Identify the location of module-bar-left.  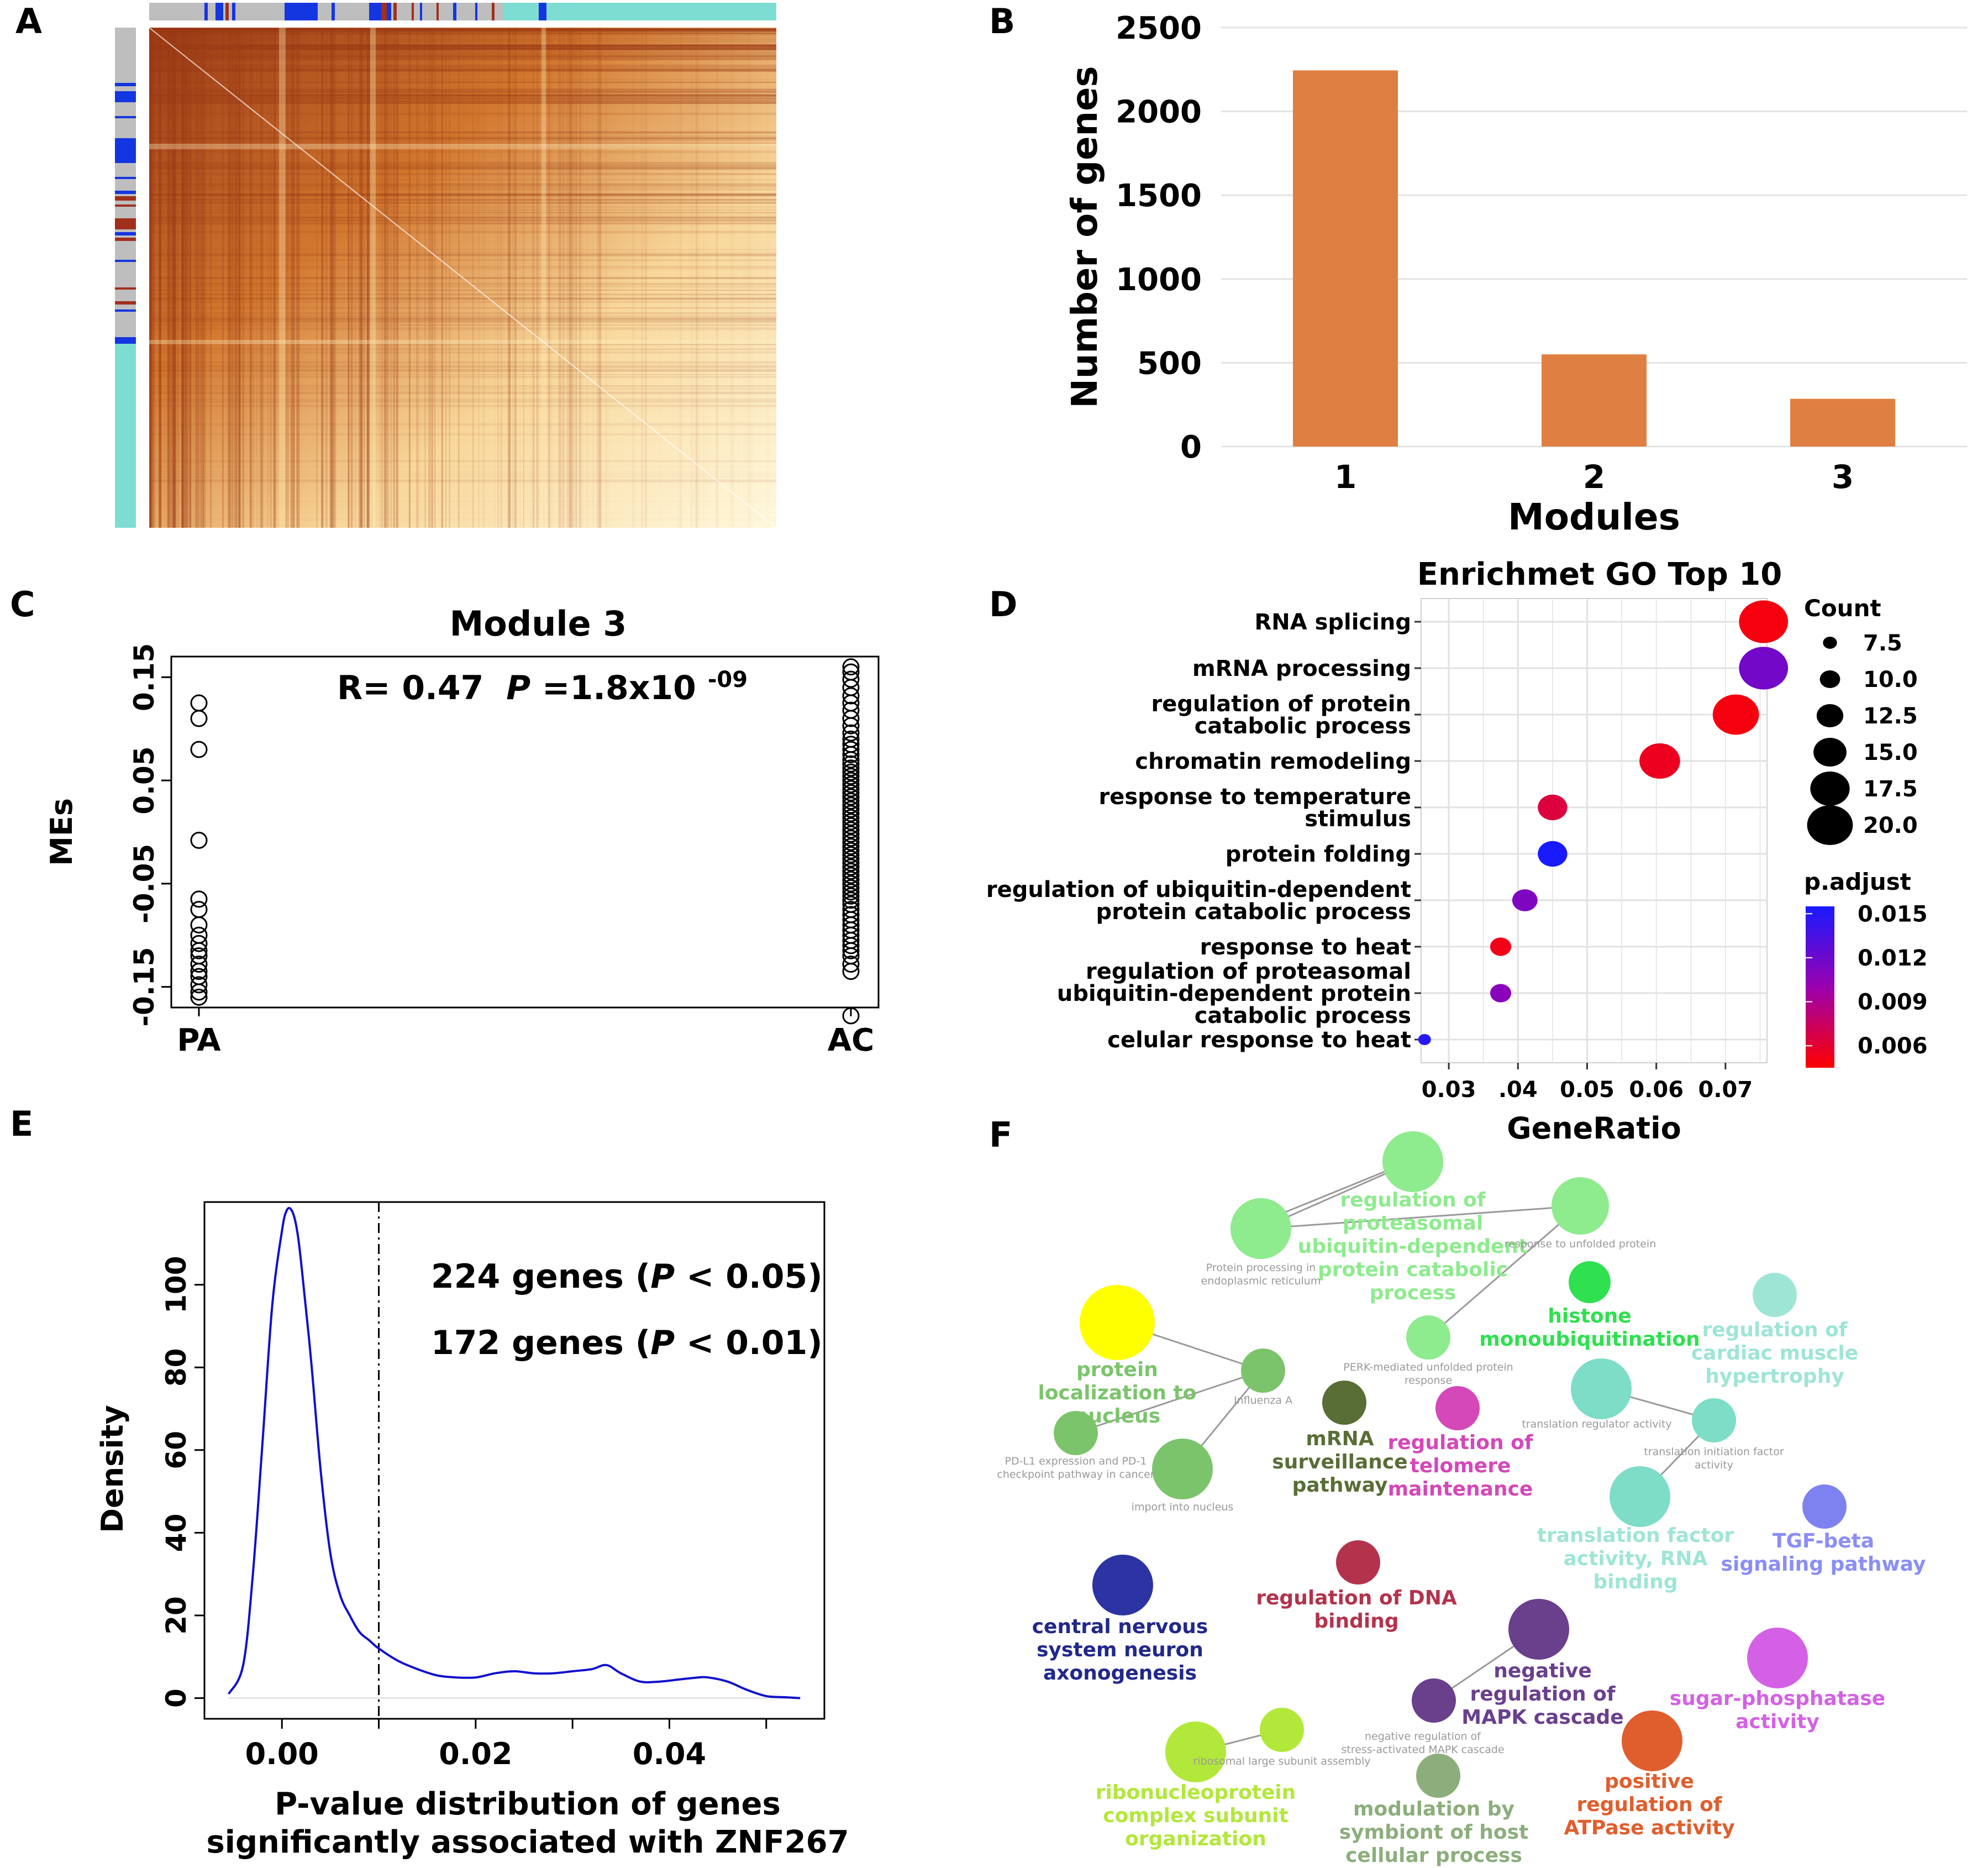
(126, 278).